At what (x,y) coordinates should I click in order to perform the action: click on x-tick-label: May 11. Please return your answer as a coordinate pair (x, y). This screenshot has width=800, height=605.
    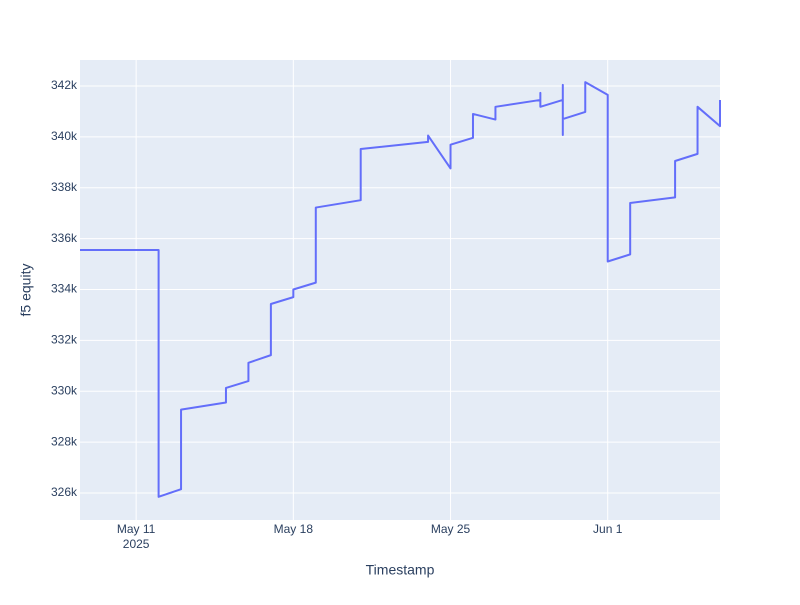
    Looking at the image, I should click on (136, 529).